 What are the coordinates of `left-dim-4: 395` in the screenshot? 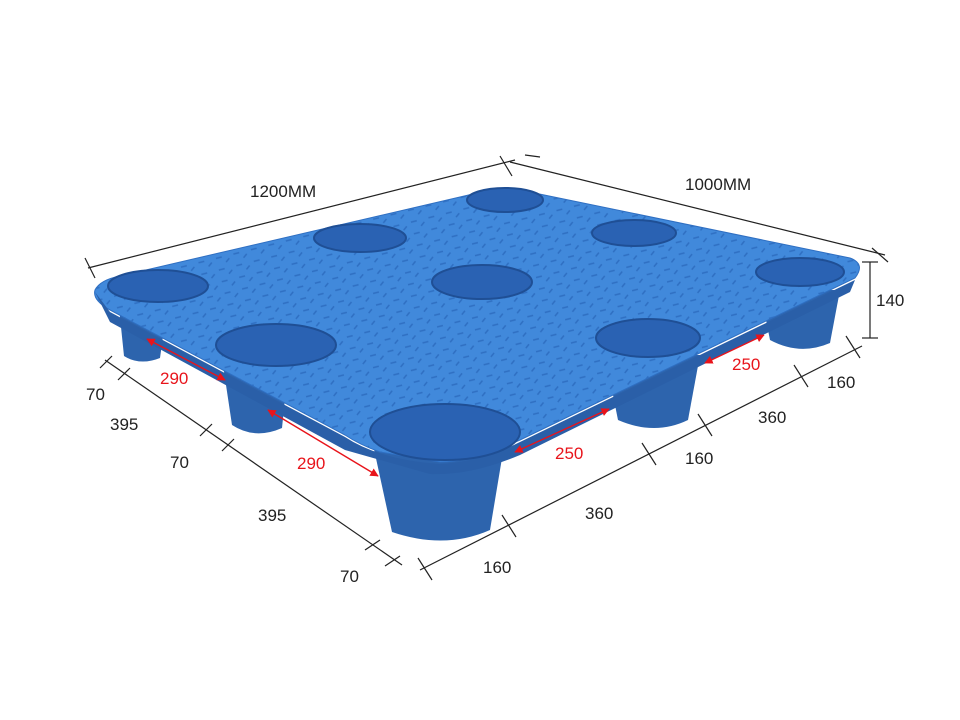 It's located at (272, 515).